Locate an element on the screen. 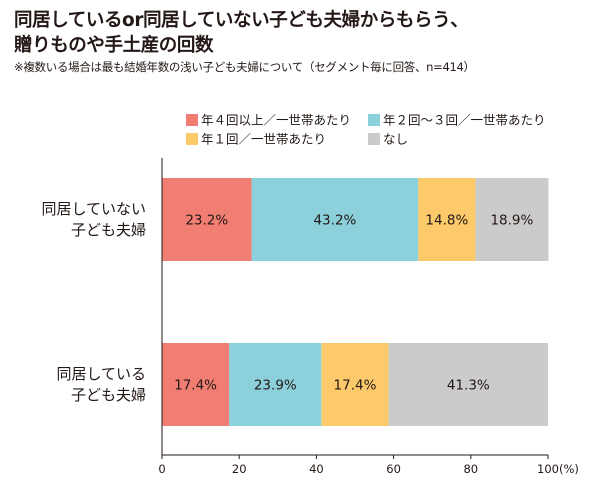  value-label-2-3: 17.4% is located at coordinates (355, 386).